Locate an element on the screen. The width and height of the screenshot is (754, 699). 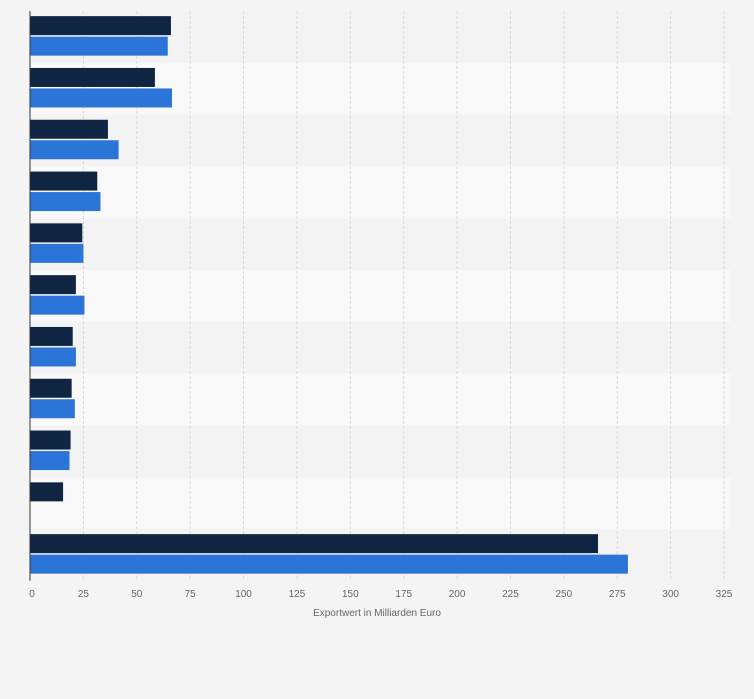
x-tick-label: 150 is located at coordinates (350, 594).